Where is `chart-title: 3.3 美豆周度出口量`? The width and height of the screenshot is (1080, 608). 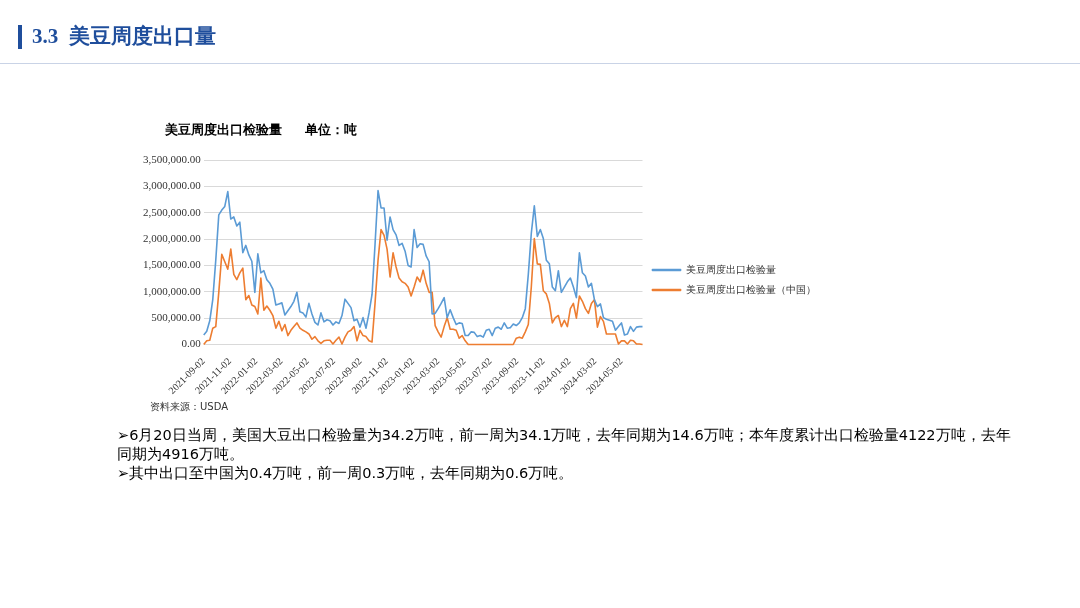
chart-title: 3.3 美豆周度出口量 is located at coordinates (124, 36).